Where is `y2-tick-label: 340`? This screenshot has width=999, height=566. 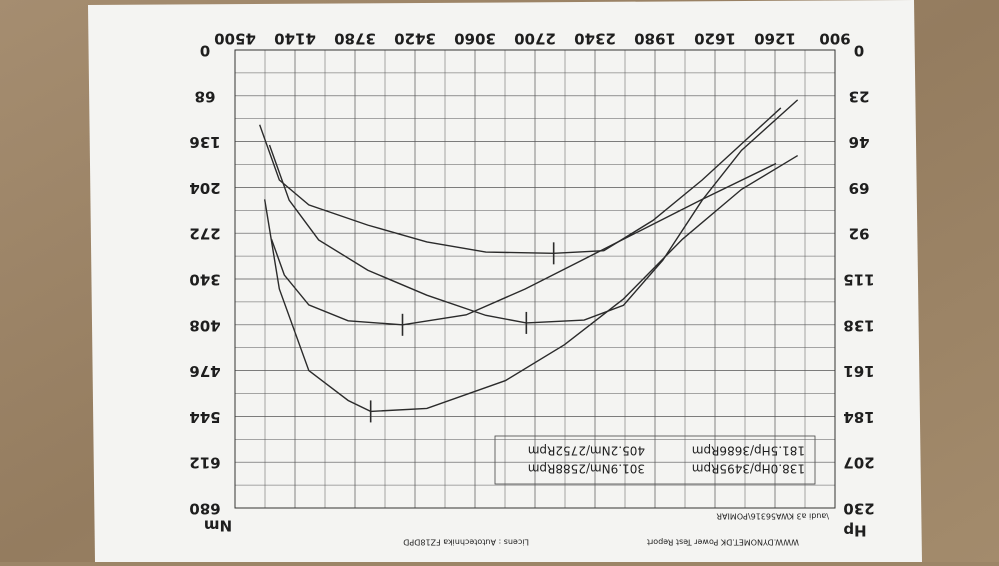 y2-tick-label: 340 is located at coordinates (204, 280).